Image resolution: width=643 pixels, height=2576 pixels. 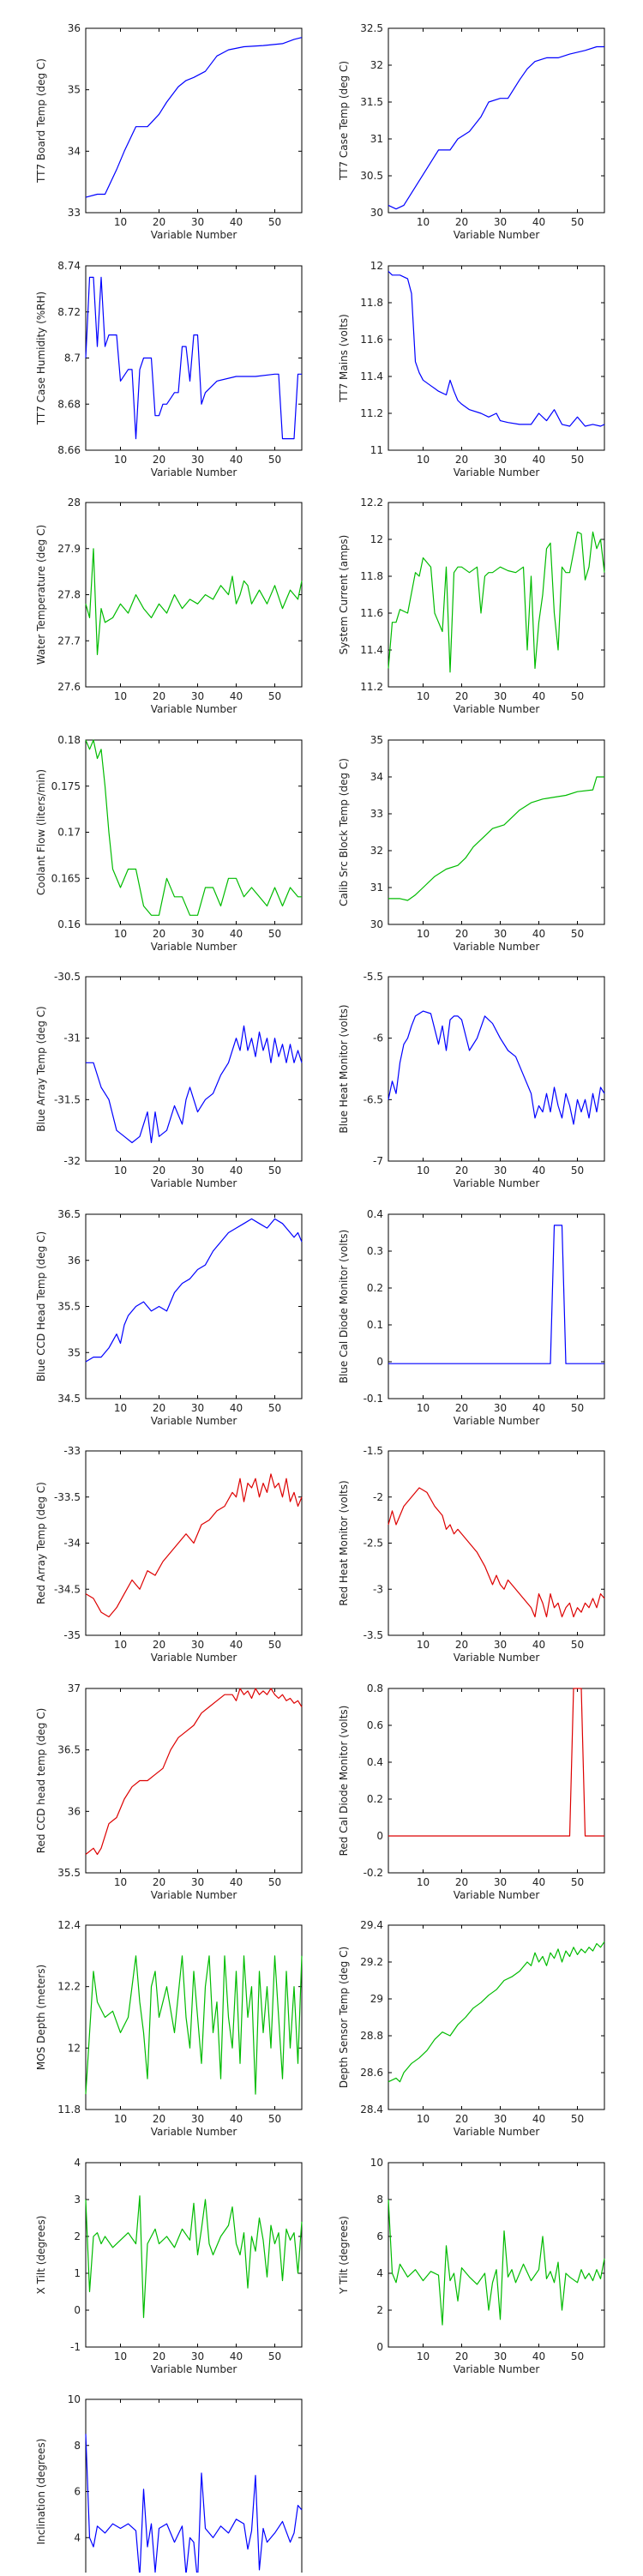 I want to click on y-tick-label: -34.5, so click(x=67, y=1589).